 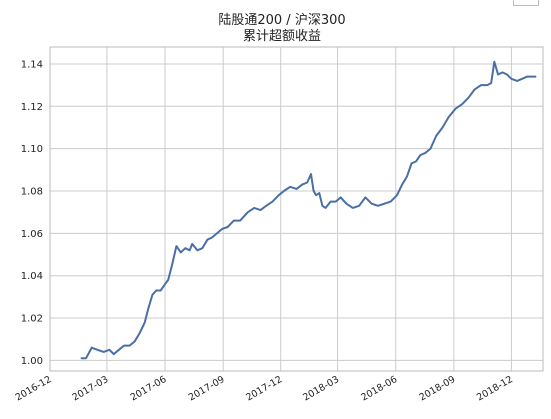 What do you see at coordinates (32, 276) in the screenshot?
I see `y-tick-label: 1.04` at bounding box center [32, 276].